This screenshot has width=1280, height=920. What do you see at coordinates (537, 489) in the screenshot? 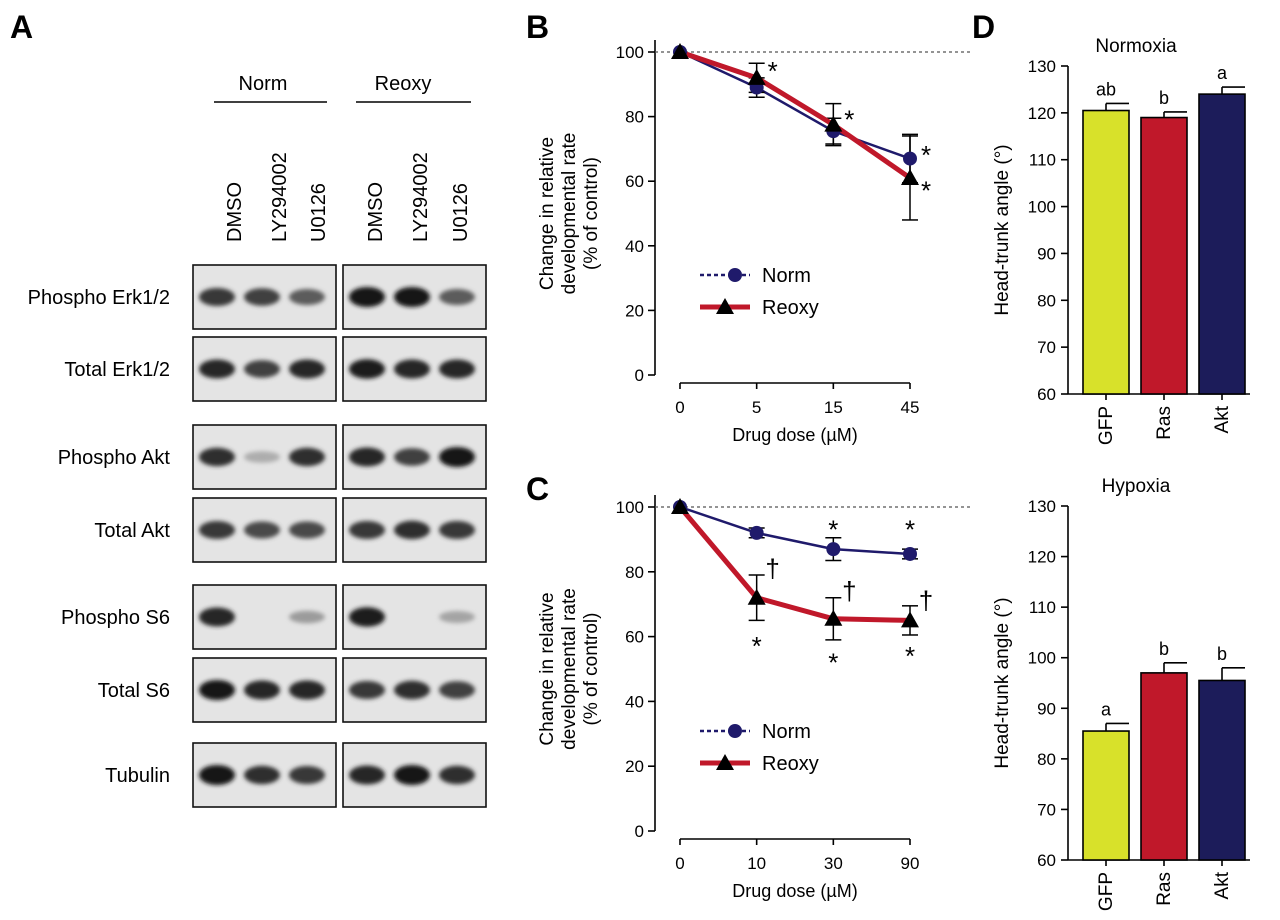
I see `panel-c-letter: C` at bounding box center [537, 489].